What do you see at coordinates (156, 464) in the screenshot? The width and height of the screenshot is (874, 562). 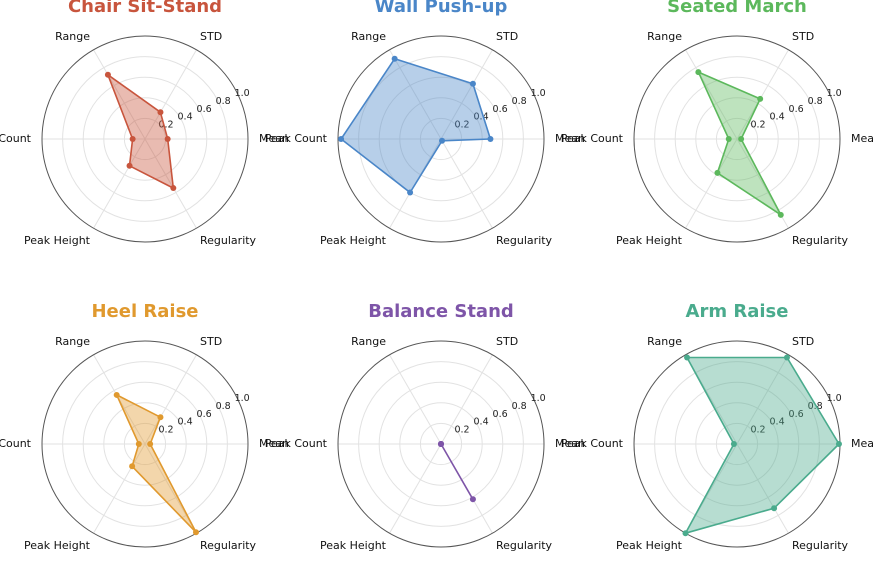 I see `series-area-heel-raise` at bounding box center [156, 464].